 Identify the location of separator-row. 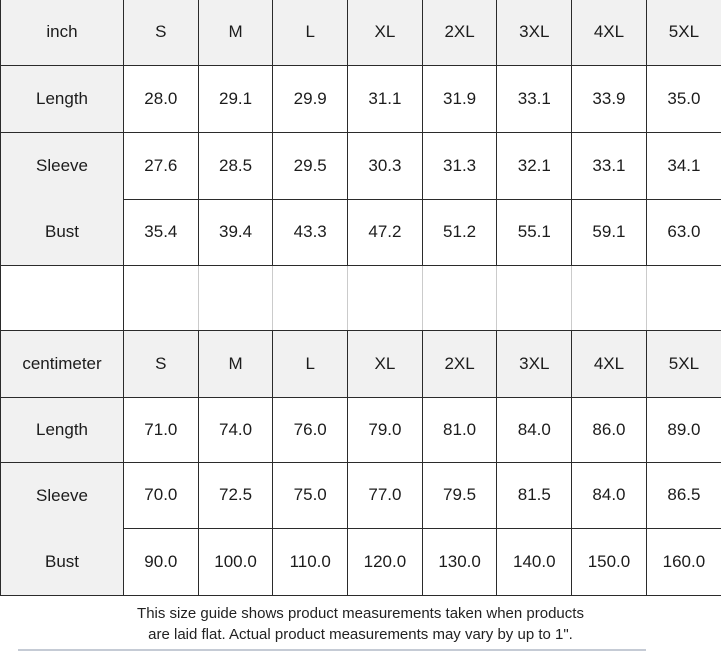
(360, 297).